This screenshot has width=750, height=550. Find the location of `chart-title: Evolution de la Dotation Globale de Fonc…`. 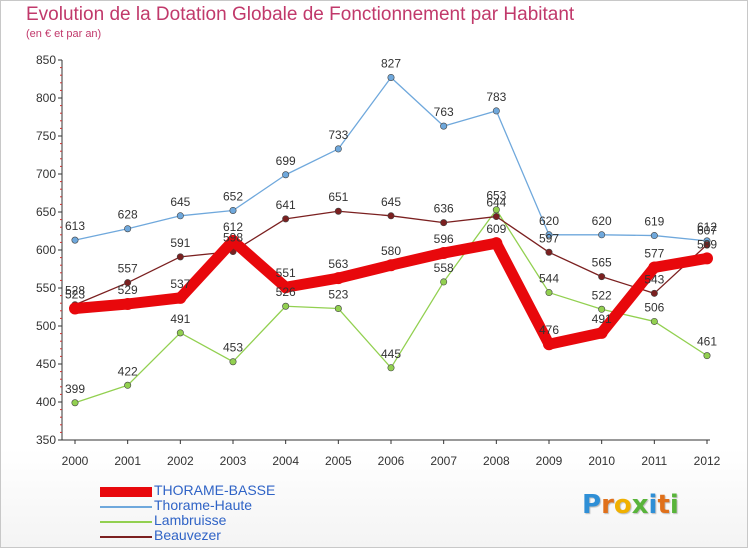

chart-title: Evolution de la Dotation Globale de Fonc… is located at coordinates (300, 14).